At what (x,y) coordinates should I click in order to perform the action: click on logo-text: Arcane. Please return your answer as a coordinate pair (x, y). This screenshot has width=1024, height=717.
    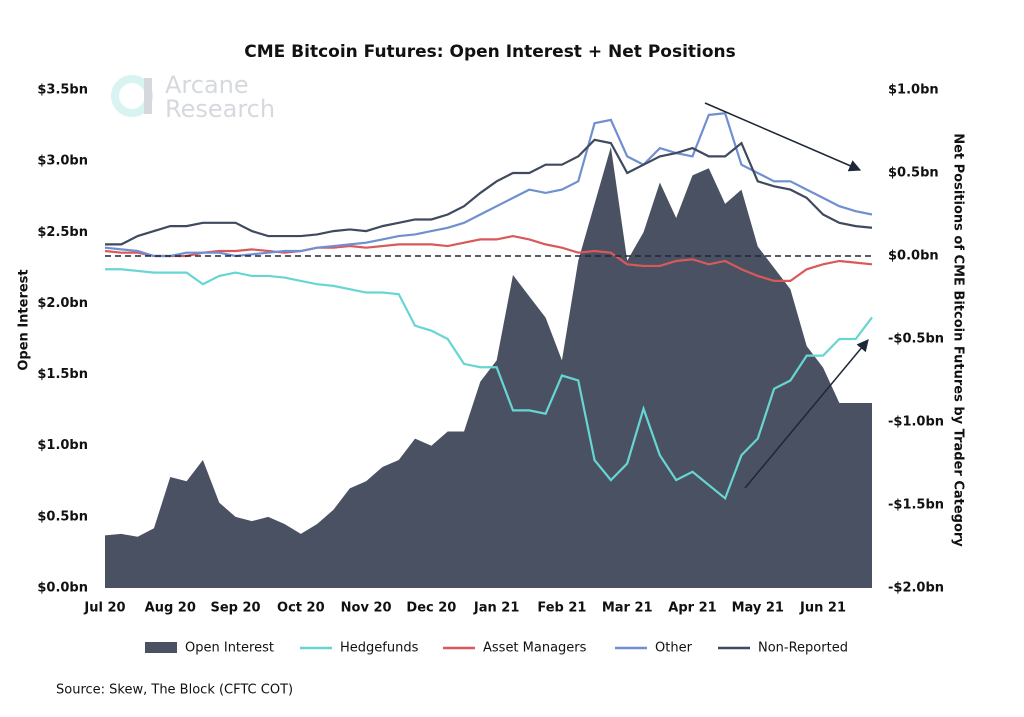
    Looking at the image, I should click on (207, 85).